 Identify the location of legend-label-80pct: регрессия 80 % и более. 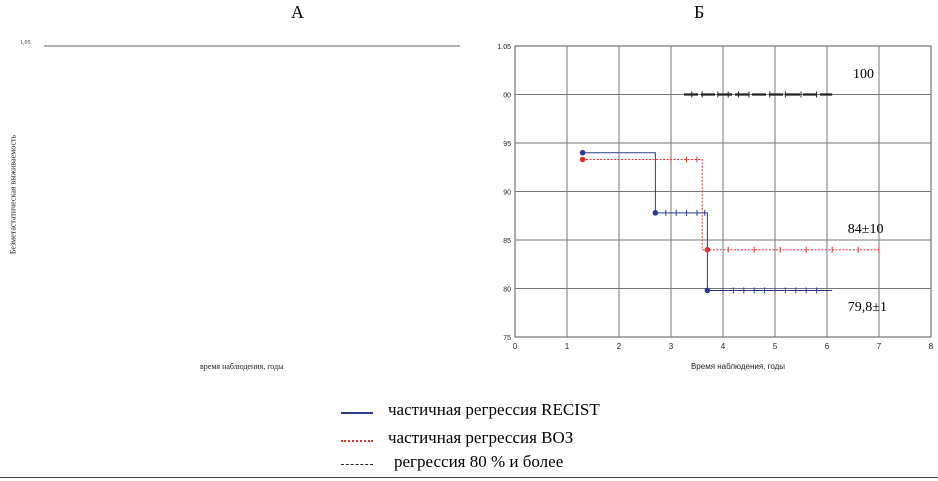
(479, 461).